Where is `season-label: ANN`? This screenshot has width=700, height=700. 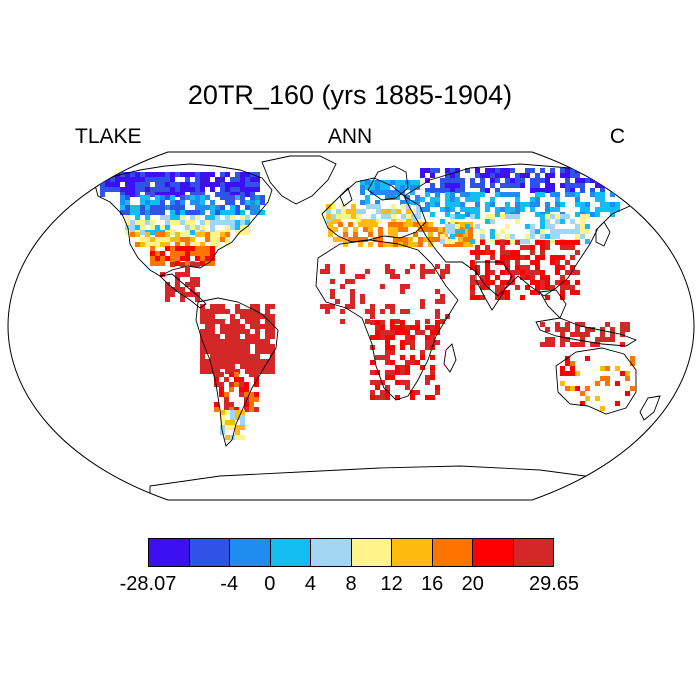 season-label: ANN is located at coordinates (350, 136).